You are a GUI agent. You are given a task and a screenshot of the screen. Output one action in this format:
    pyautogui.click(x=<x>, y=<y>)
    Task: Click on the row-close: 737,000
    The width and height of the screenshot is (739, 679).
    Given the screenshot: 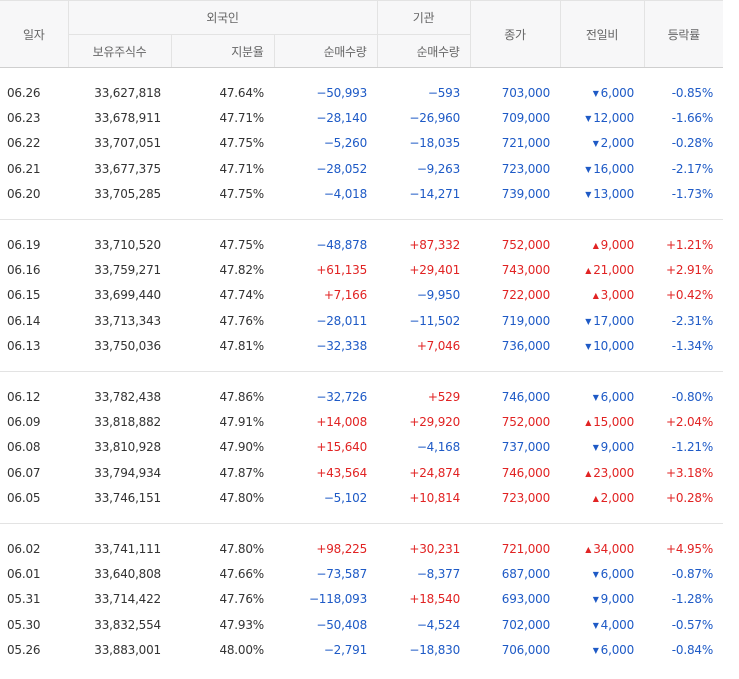 What is the action you would take?
    pyautogui.click(x=526, y=447)
    